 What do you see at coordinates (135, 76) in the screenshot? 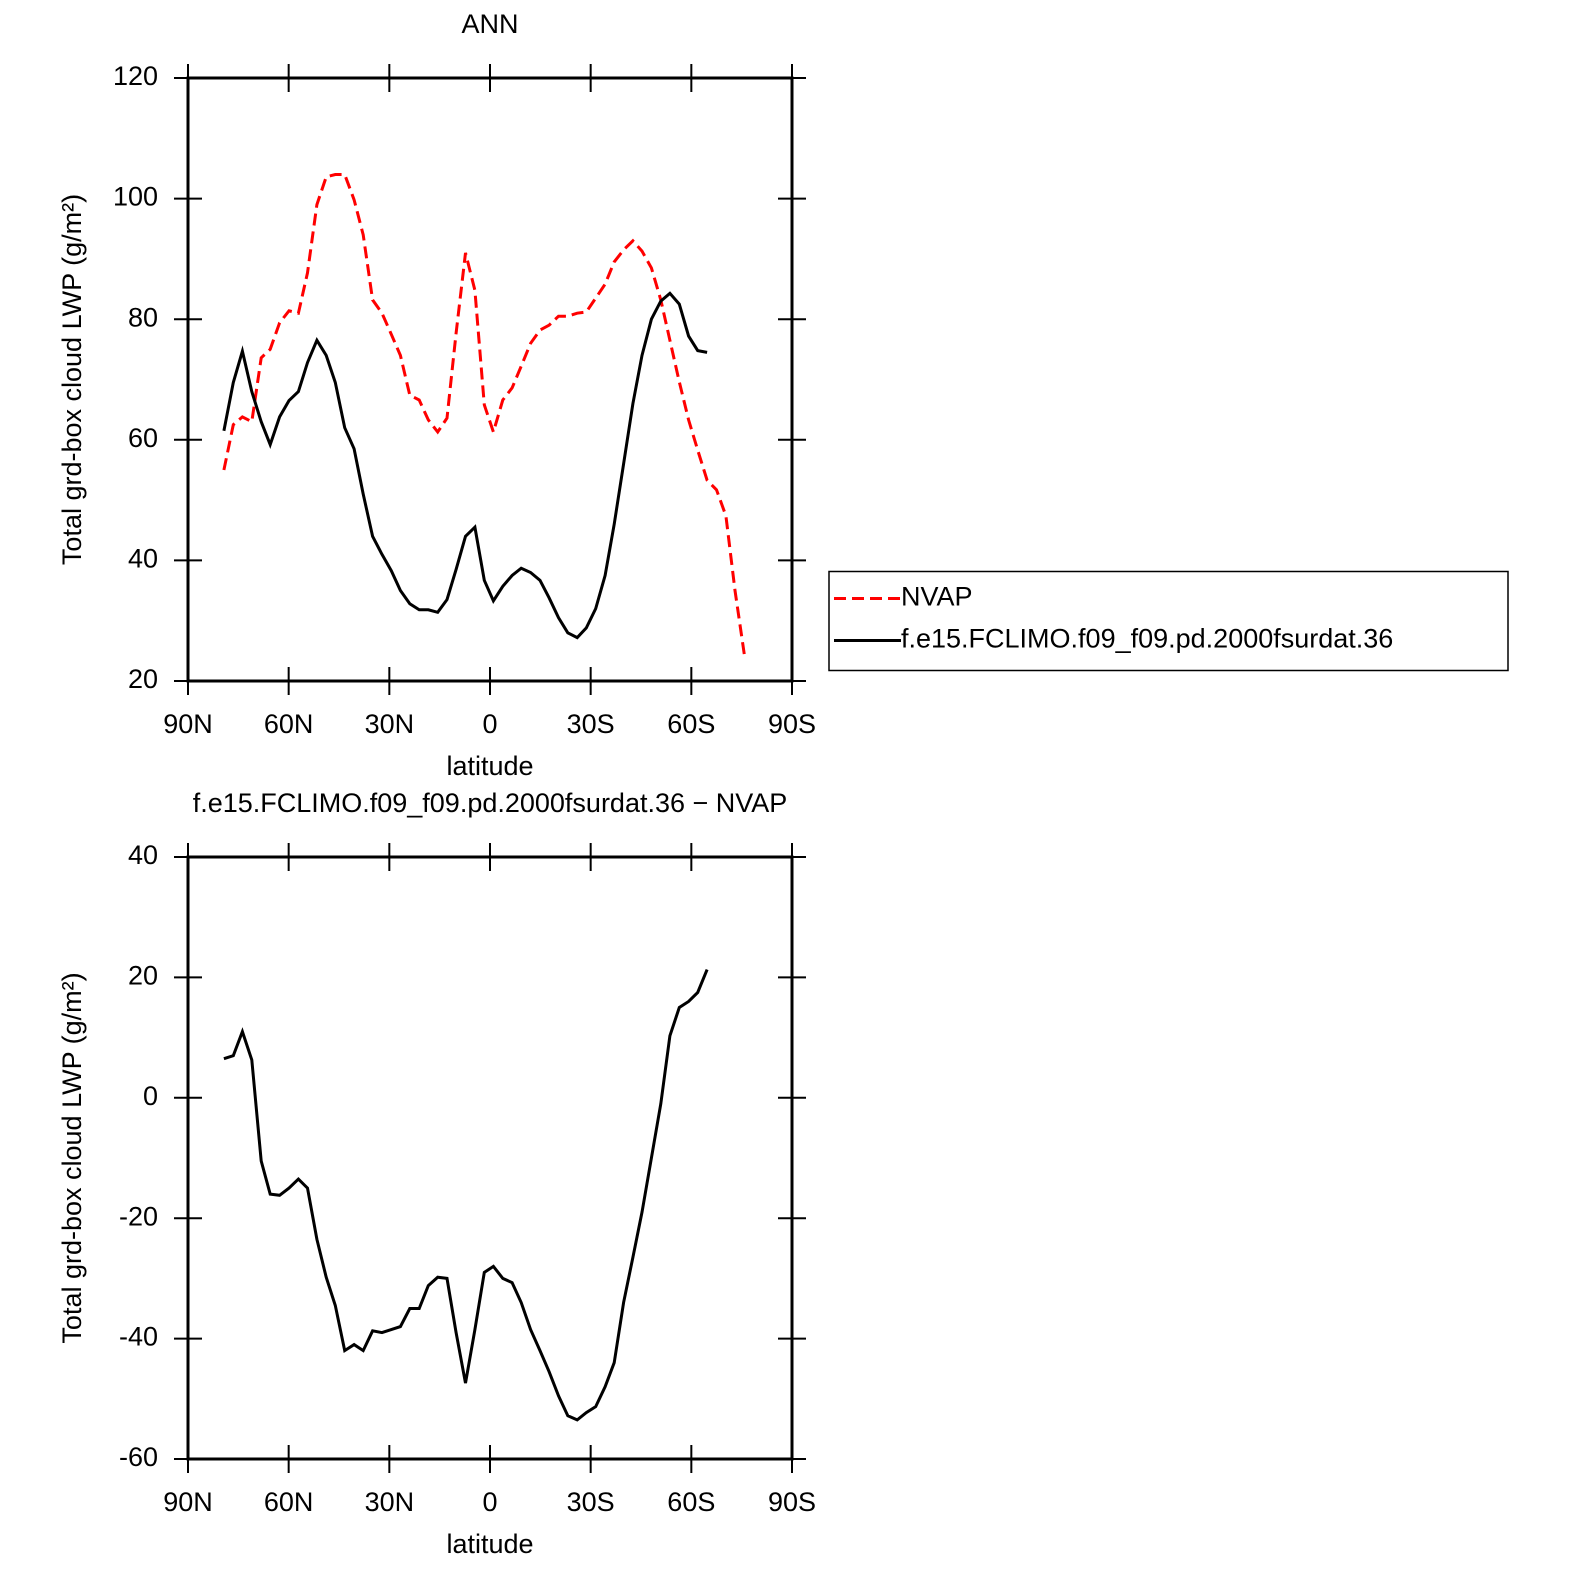
I see `y-tick-label: 120` at bounding box center [135, 76].